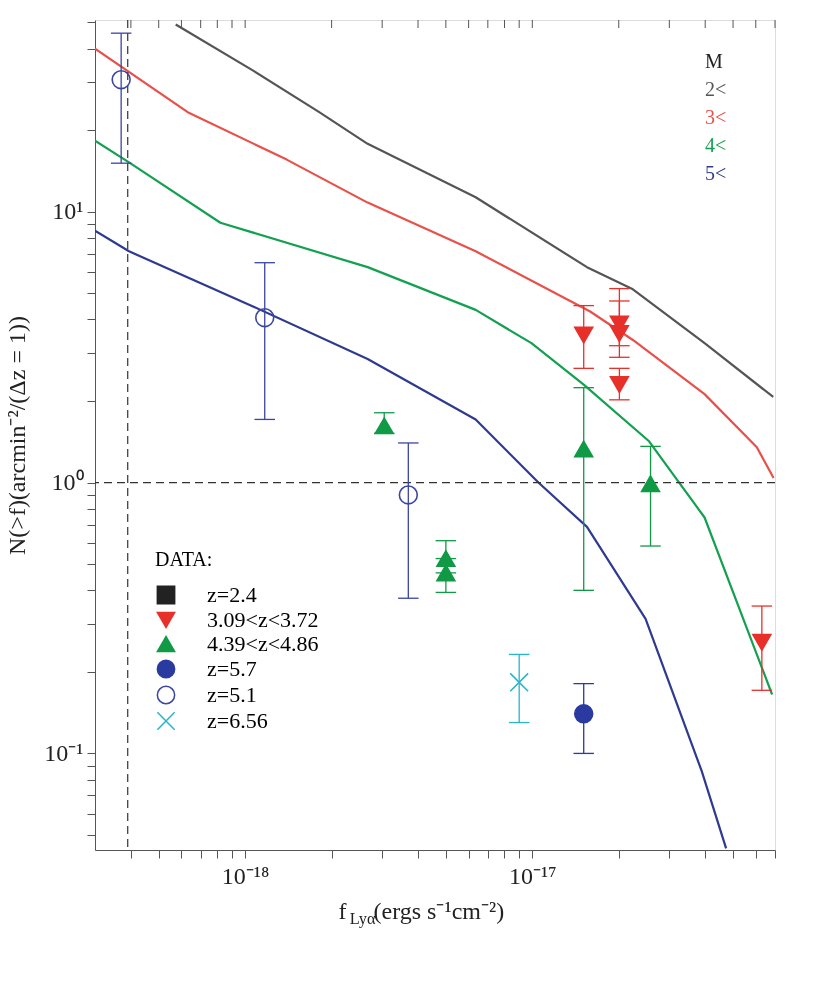 This screenshot has height=1006, width=834. What do you see at coordinates (237, 720) in the screenshot?
I see `legend-label: z=6.56` at bounding box center [237, 720].